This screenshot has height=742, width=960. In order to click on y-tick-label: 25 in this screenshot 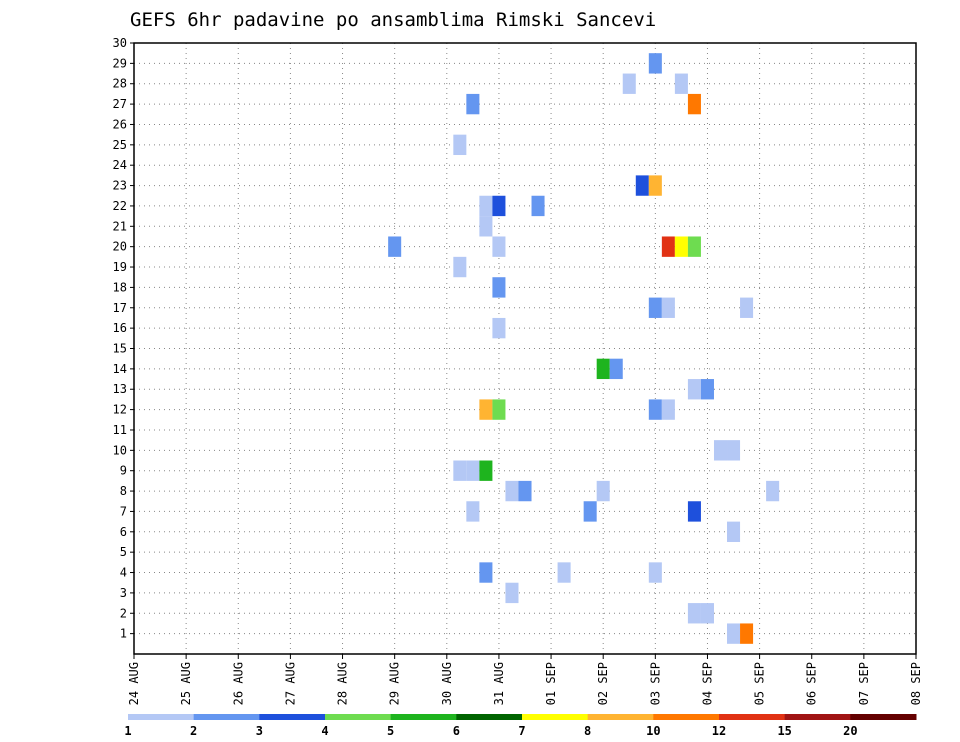, I will do `click(120, 145)`.